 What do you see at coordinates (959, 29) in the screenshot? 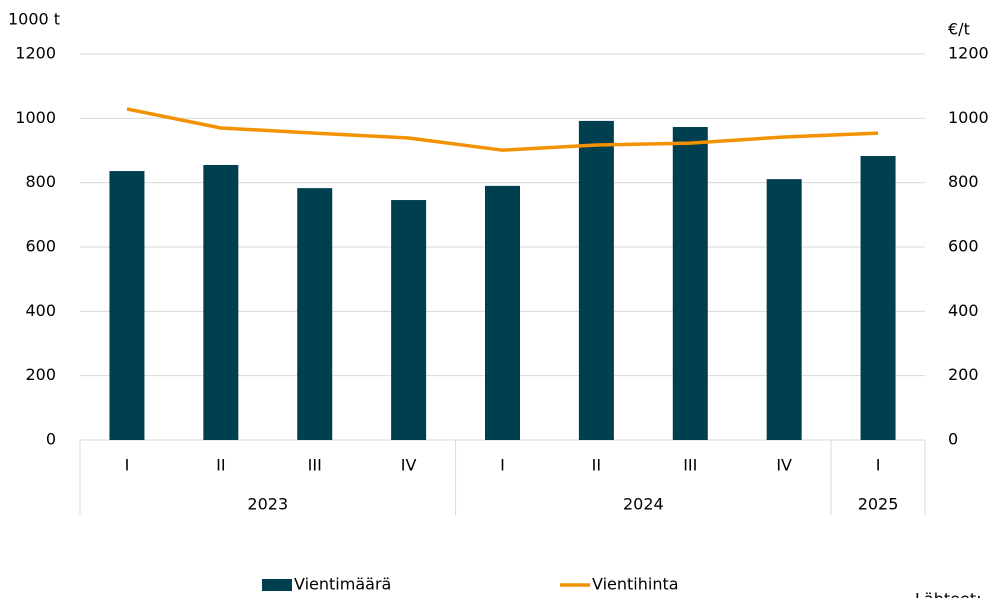
I see `y2-axis-label: €/t` at bounding box center [959, 29].